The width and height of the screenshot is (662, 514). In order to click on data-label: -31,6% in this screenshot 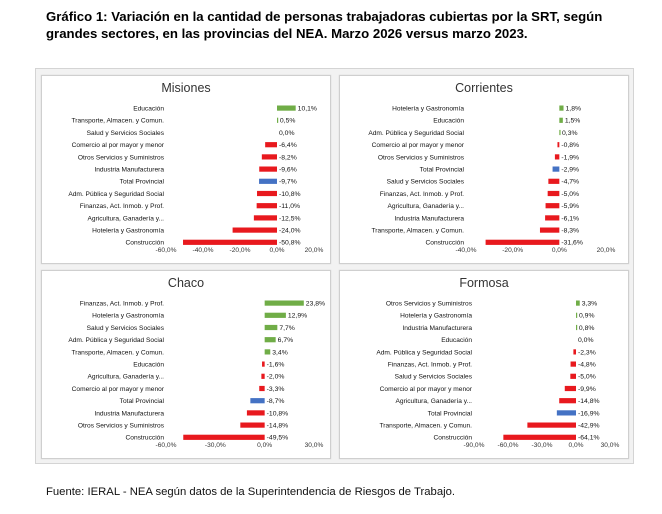, I will do `click(572, 243)`.